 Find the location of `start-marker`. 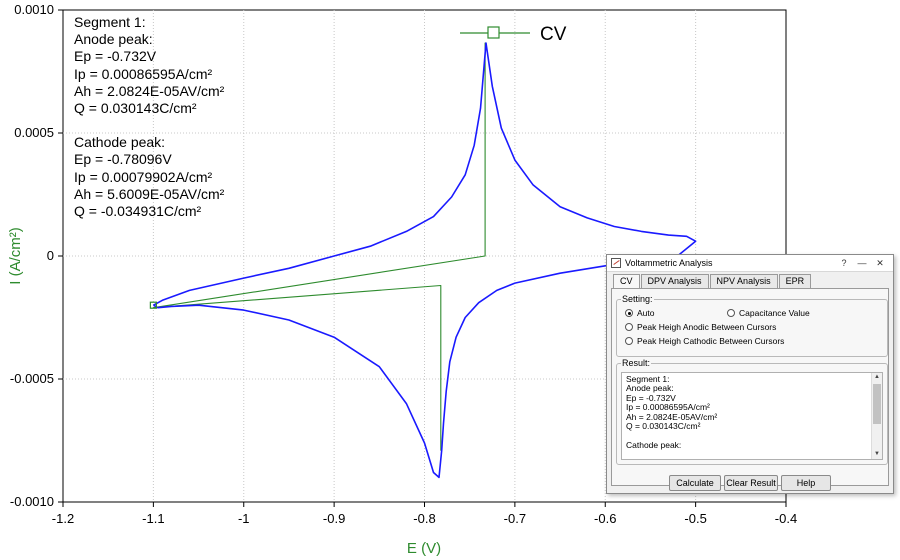

start-marker is located at coordinates (153, 305).